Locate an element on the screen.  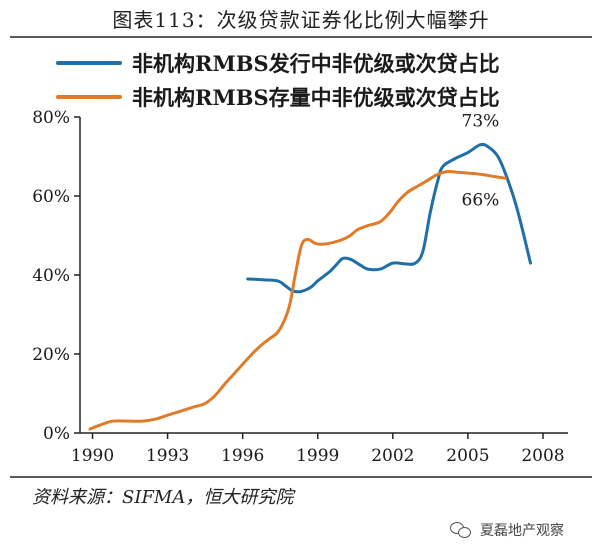
legend-label-outstanding: 非机构RMBS存量中非优级或次贷占比 is located at coordinates (316, 97).